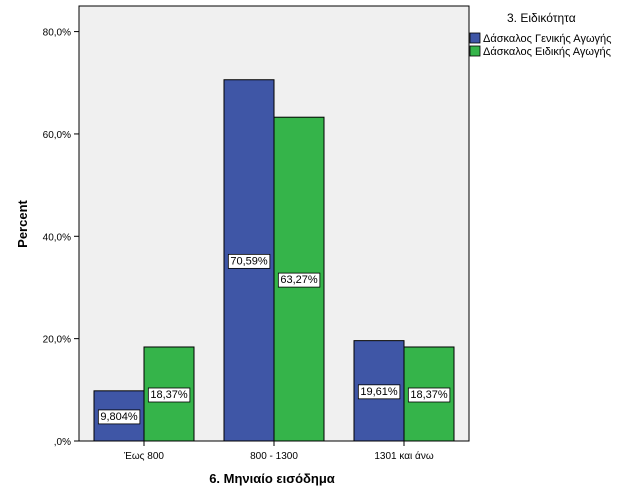 The image size is (626, 501). What do you see at coordinates (62, 442) in the screenshot?
I see `y-tick-label: ,0%` at bounding box center [62, 442].